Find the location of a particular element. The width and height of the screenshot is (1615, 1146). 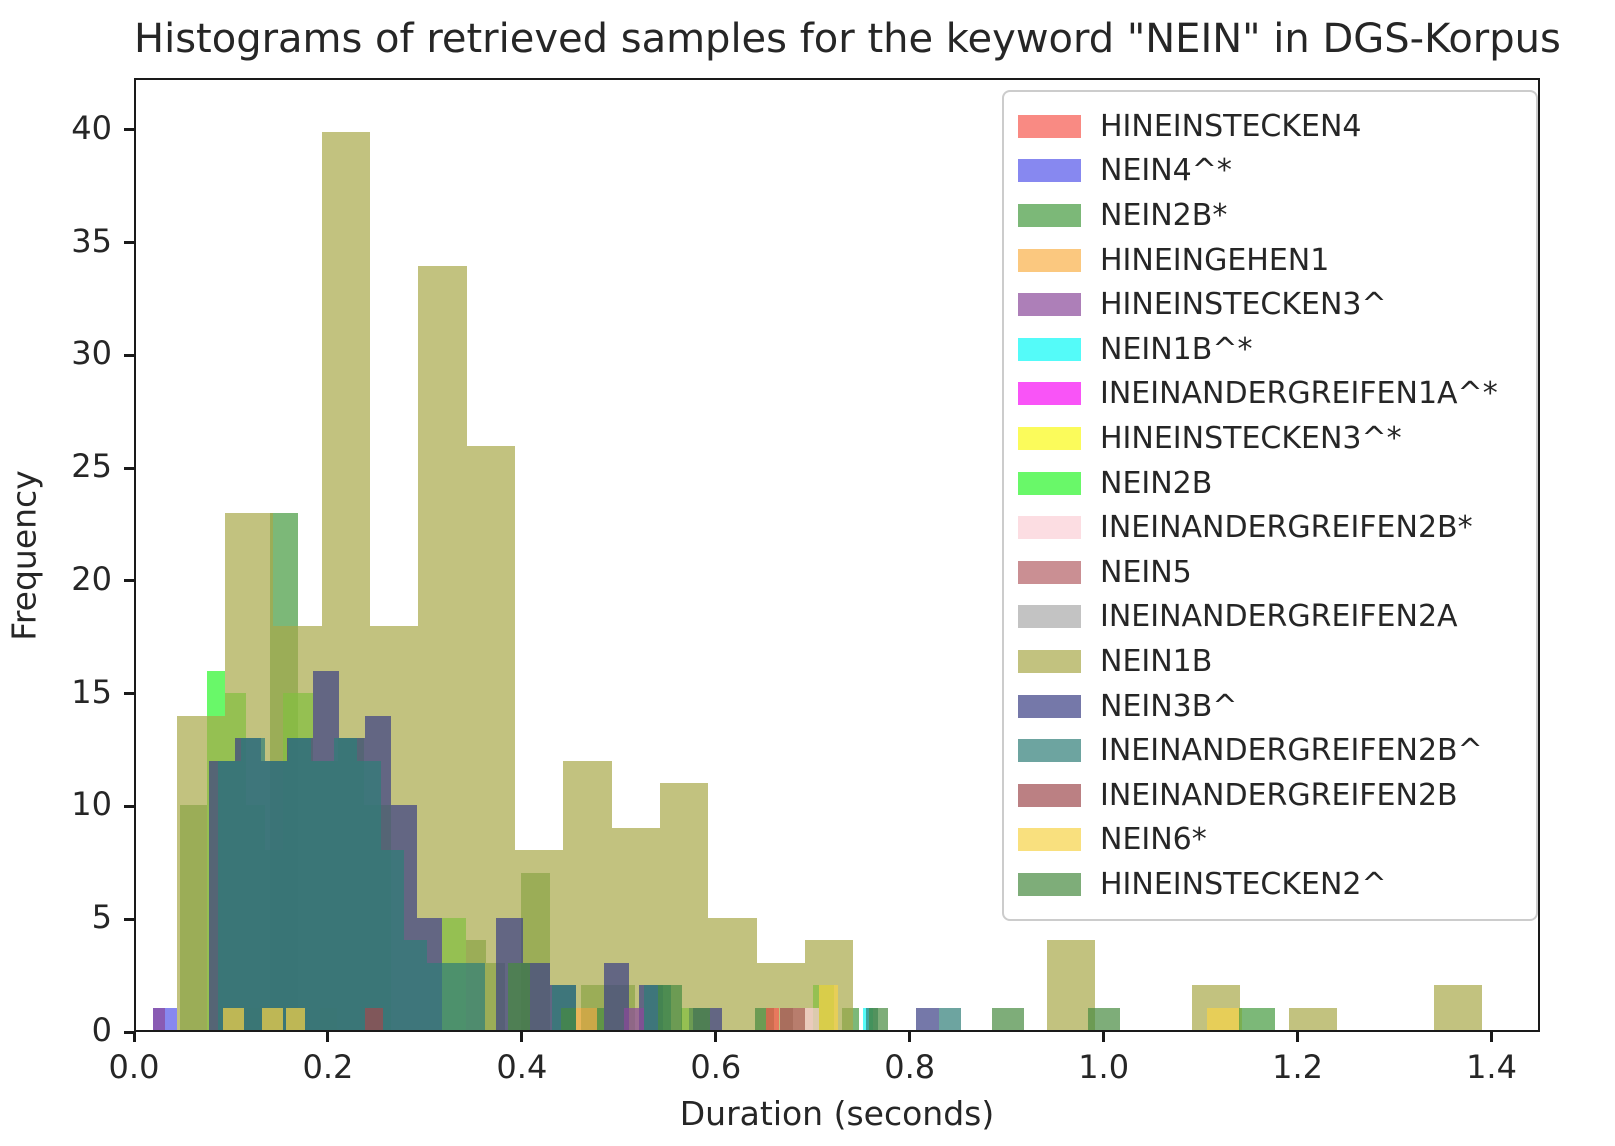

legend-item: HINEINSTECKEN3^ is located at coordinates (1270, 304).